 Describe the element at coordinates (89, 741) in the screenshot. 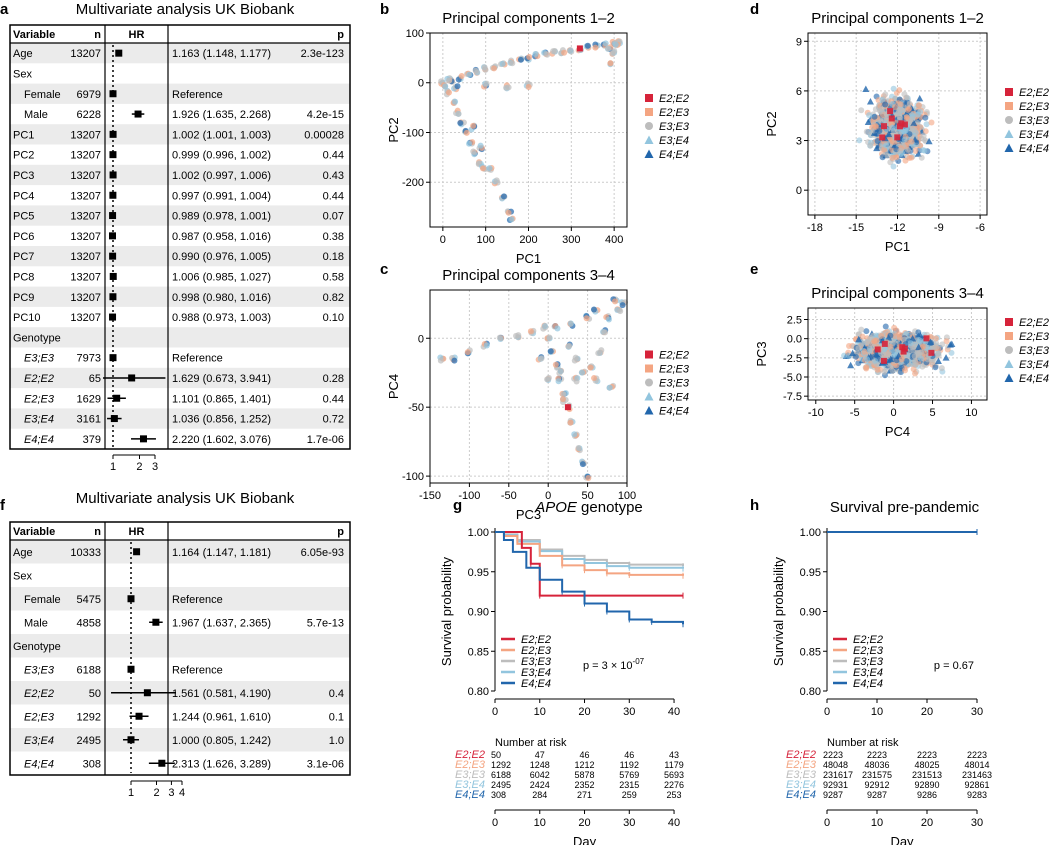

I see `table-row-n: 2495` at that location.